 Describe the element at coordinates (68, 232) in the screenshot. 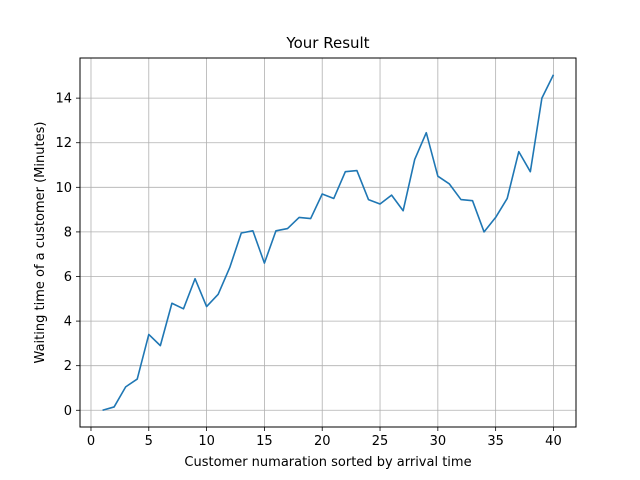

I see `y-tick-label: 8` at that location.